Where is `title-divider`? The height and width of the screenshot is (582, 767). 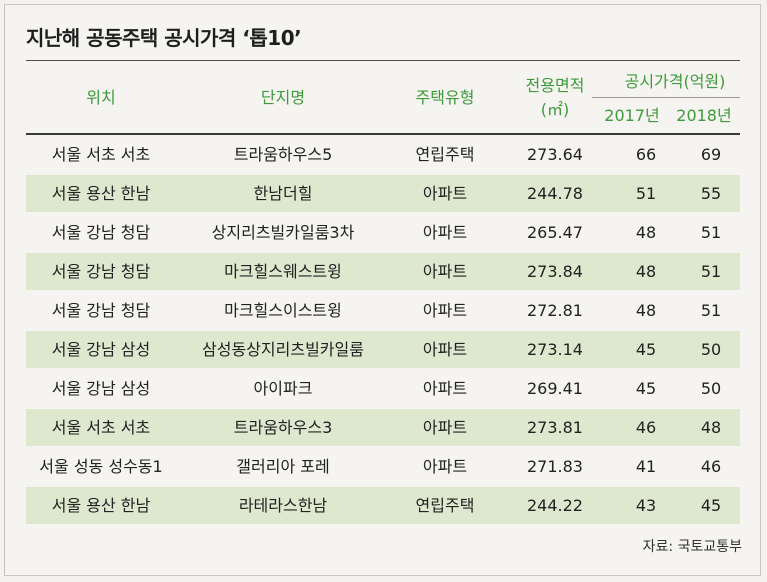
title-divider is located at coordinates (383, 60).